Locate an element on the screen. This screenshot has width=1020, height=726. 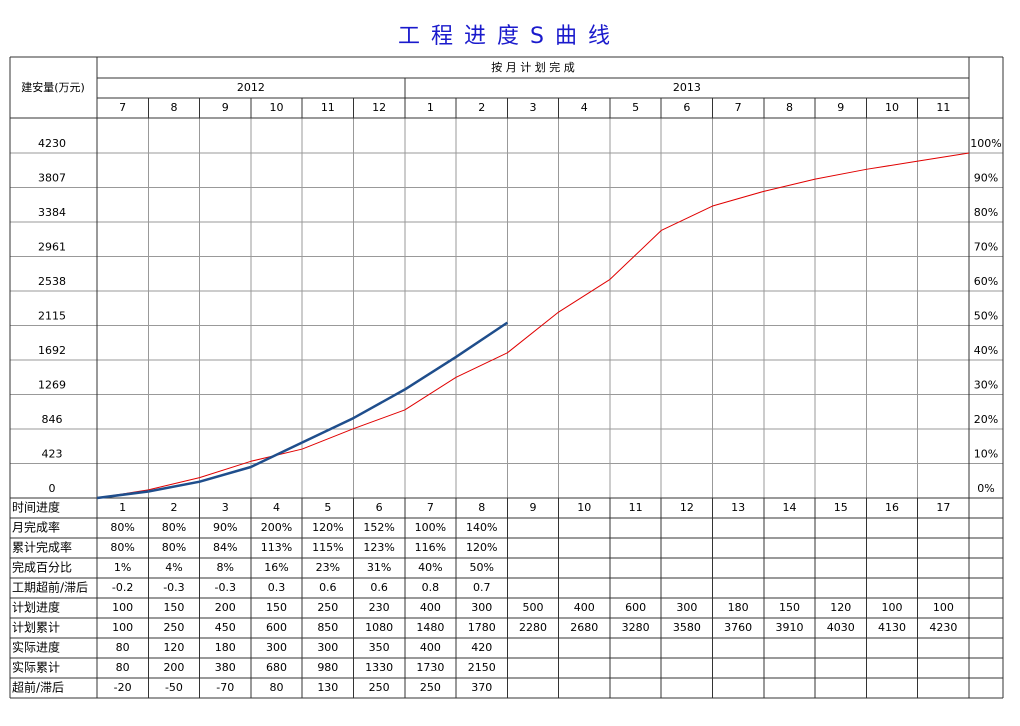
cell: 31% is located at coordinates (379, 567).